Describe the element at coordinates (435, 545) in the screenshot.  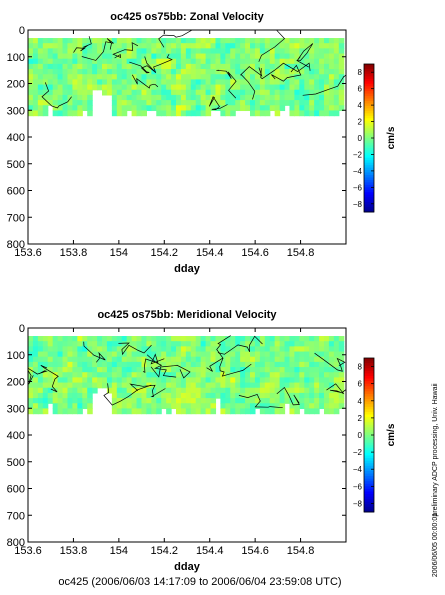
I see `generation-date: 2006/06/05 00:00:01` at that location.